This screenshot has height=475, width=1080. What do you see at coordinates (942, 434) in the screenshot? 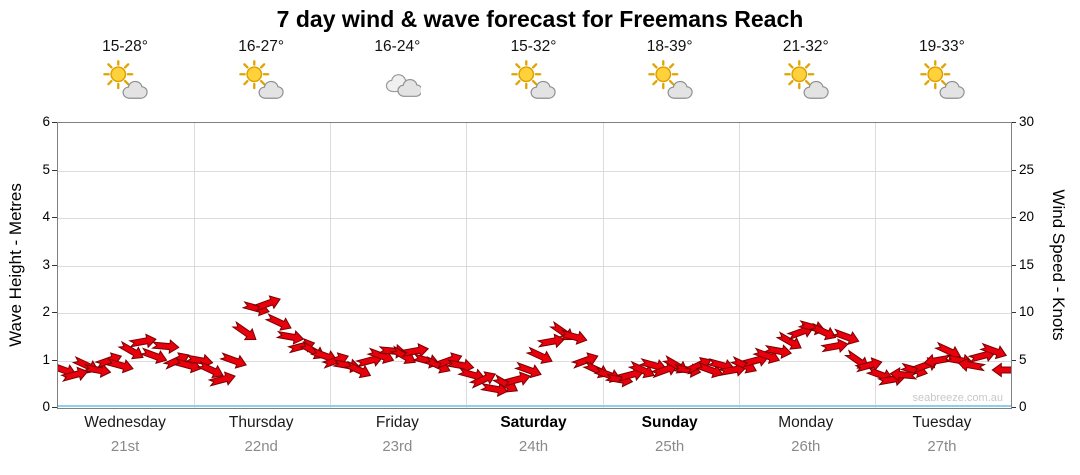
I see `day-label-tuesday: Tuesday 27th` at bounding box center [942, 434].